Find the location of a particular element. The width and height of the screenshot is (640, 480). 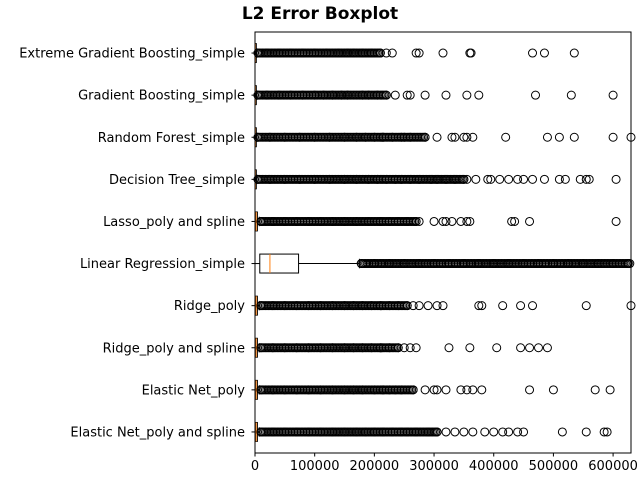

y-tick-label: Ridge_poly and spline is located at coordinates (174, 348).